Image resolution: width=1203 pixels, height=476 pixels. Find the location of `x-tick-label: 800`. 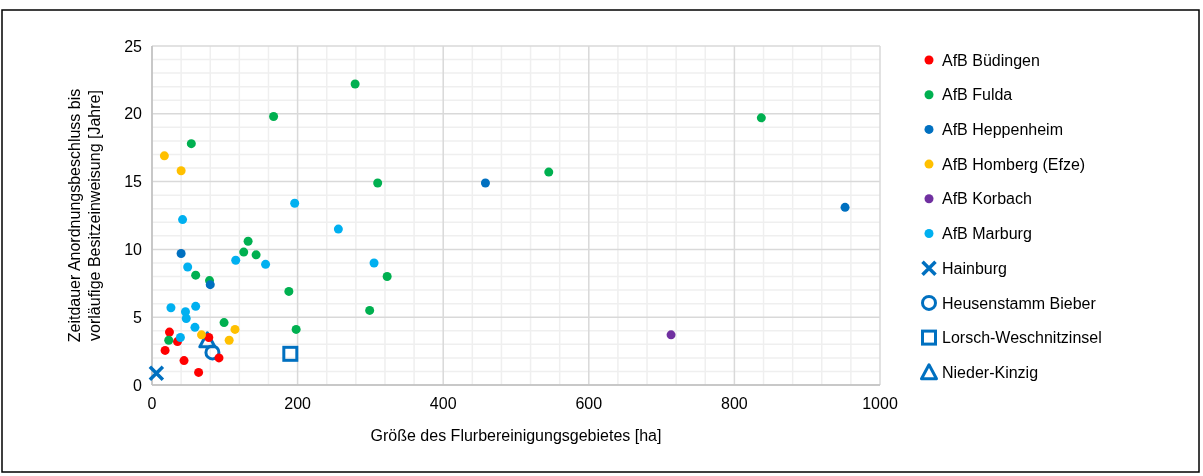

x-tick-label: 800 is located at coordinates (734, 403).